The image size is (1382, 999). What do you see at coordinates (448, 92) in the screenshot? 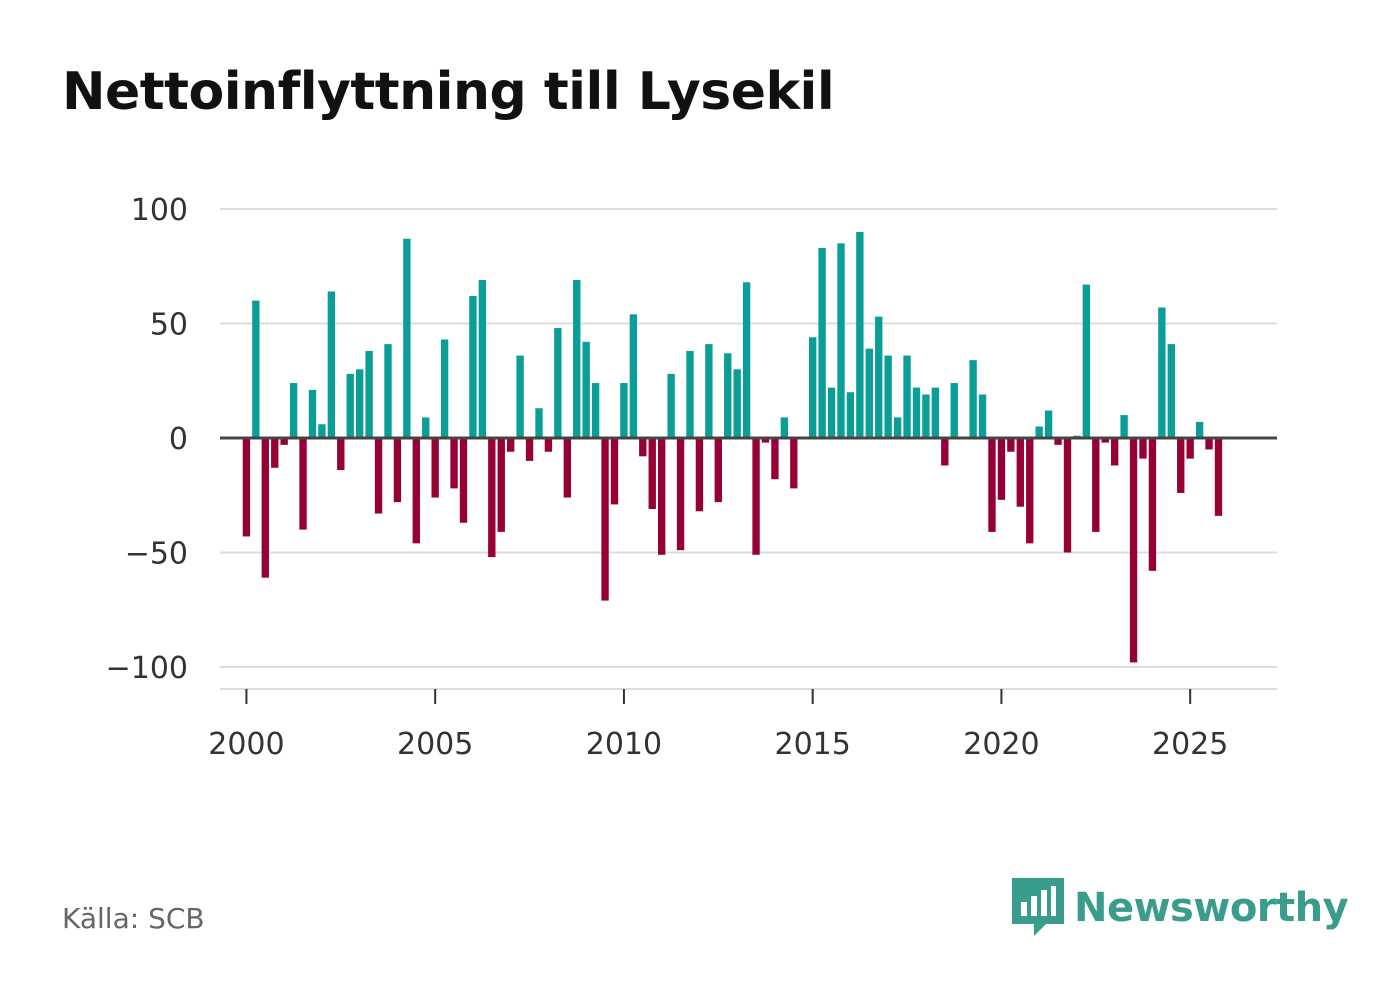
I see `chart-title: Nettoinflyttning till Lysekil` at bounding box center [448, 92].